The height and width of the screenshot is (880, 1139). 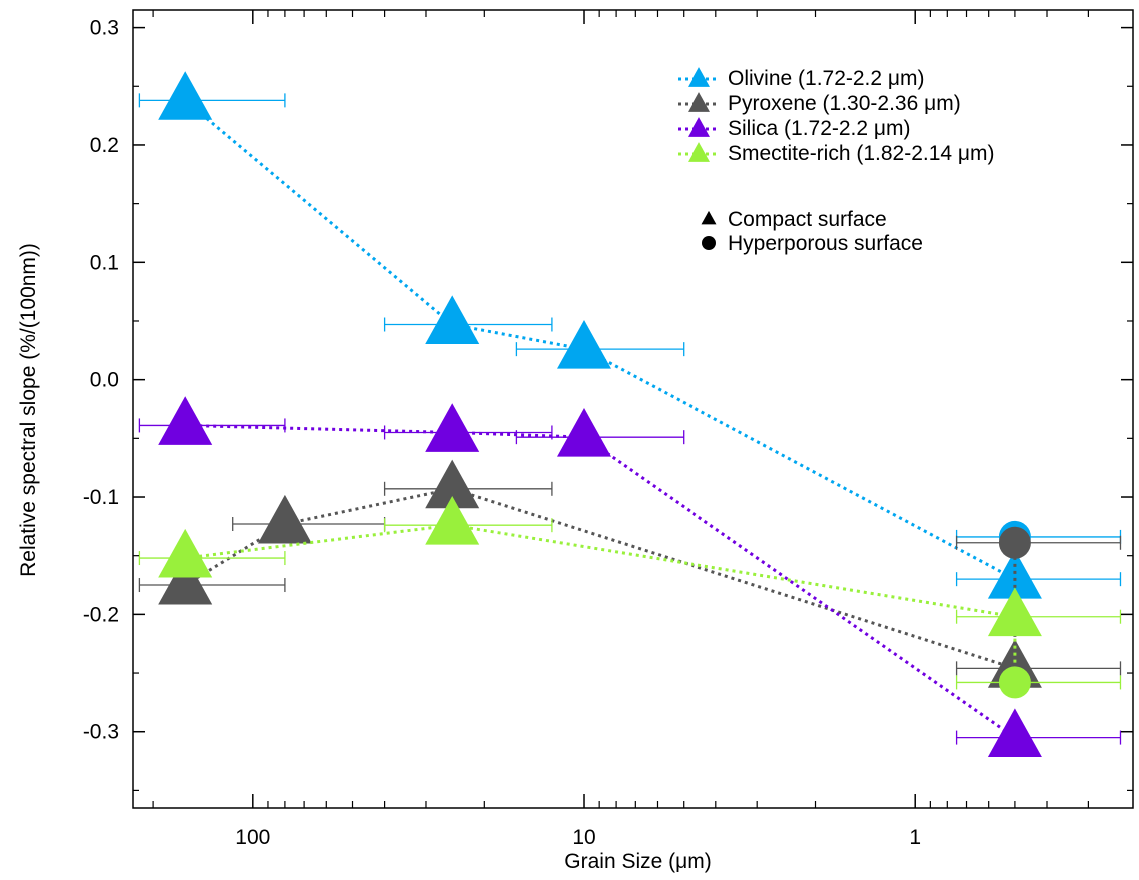 What do you see at coordinates (104, 380) in the screenshot?
I see `y-tick-label: 0.0` at bounding box center [104, 380].